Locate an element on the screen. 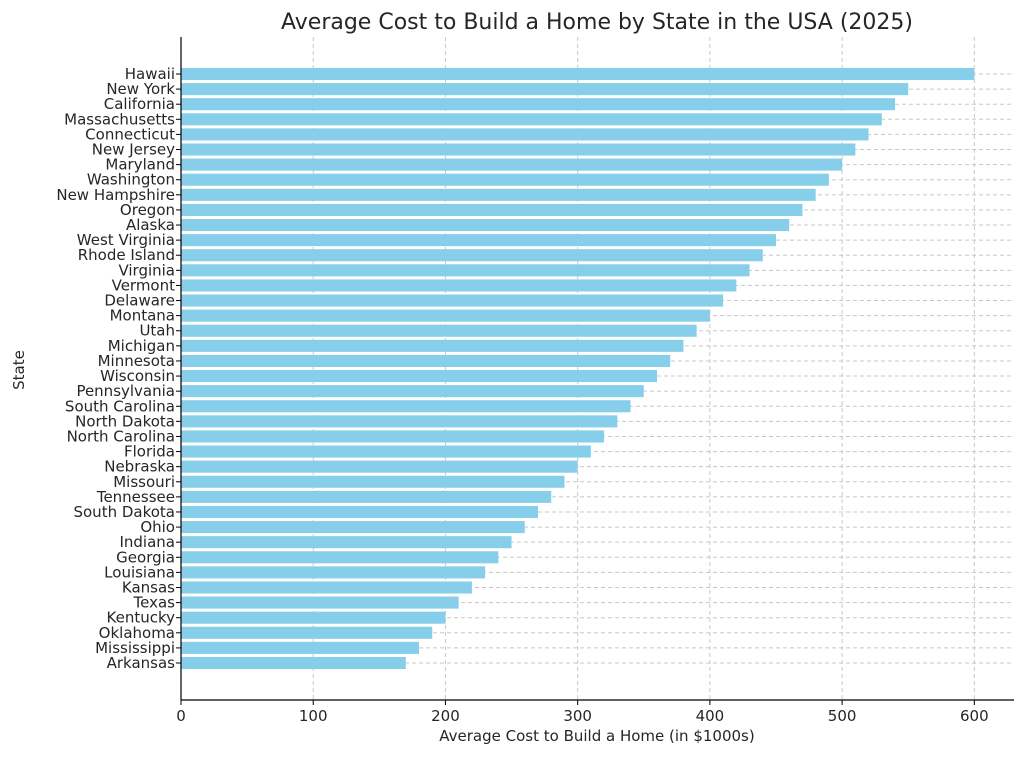 The height and width of the screenshot is (760, 1024). category-label: Nebraska is located at coordinates (139, 467).